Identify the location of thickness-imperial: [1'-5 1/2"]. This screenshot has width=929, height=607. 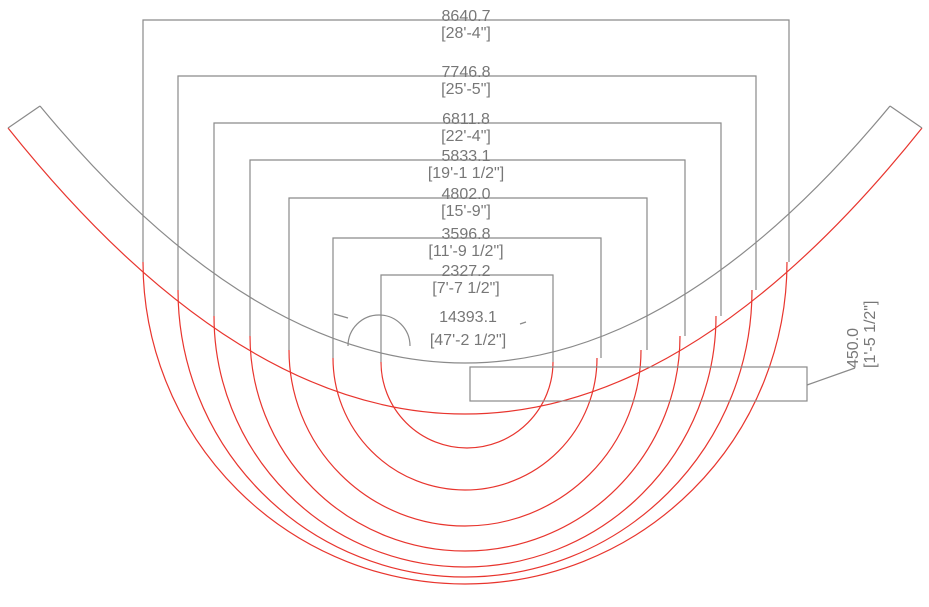
(870, 334).